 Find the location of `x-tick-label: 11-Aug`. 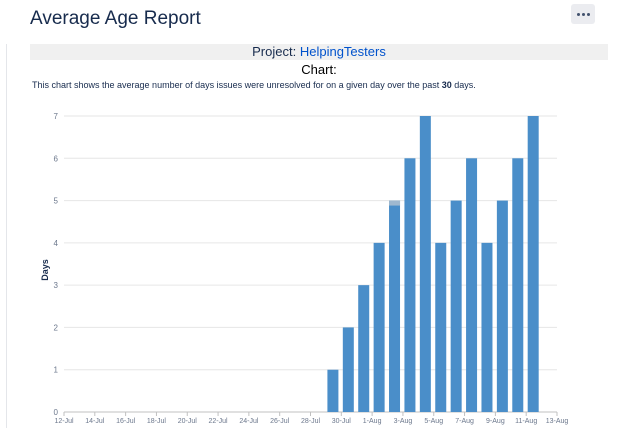

x-tick-label: 11-Aug is located at coordinates (526, 421).